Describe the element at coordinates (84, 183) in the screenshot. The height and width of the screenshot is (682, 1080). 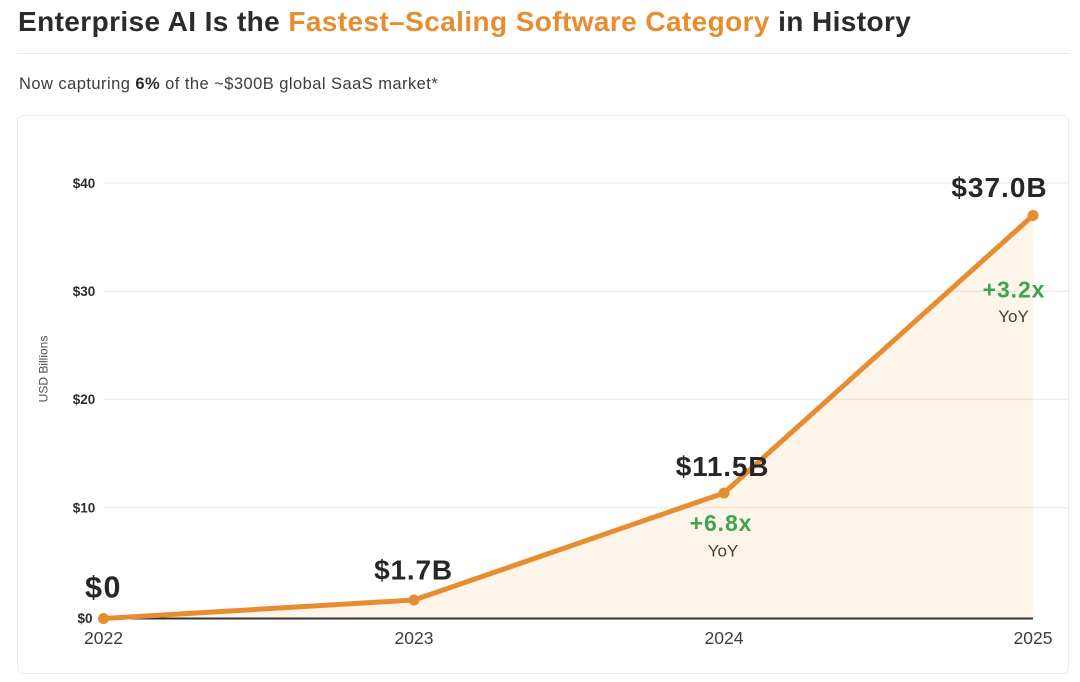
I see `svg-text: $40` at that location.